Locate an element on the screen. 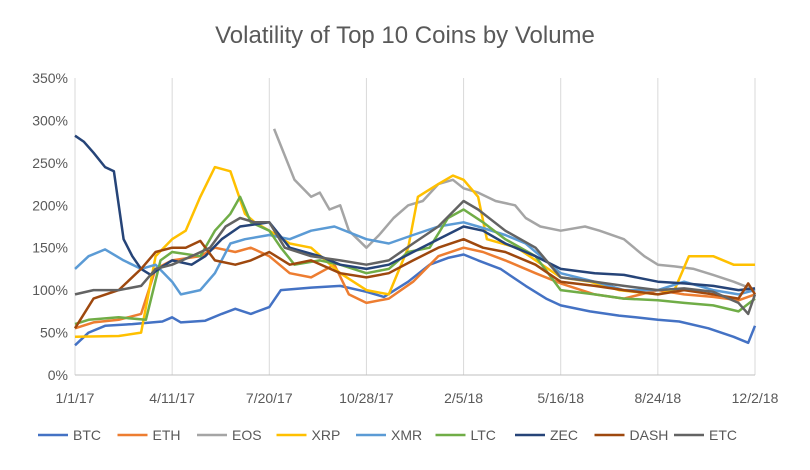  legend-label-btc: BTC is located at coordinates (87, 435).